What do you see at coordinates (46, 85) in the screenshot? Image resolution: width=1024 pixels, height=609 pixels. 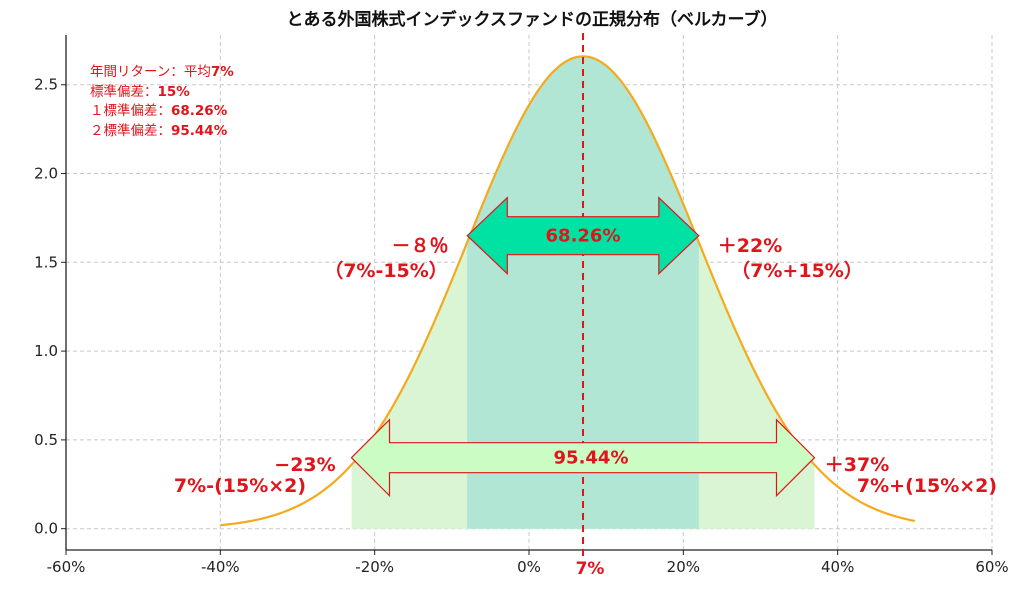 I see `y-tick-label: 2.5` at bounding box center [46, 85].